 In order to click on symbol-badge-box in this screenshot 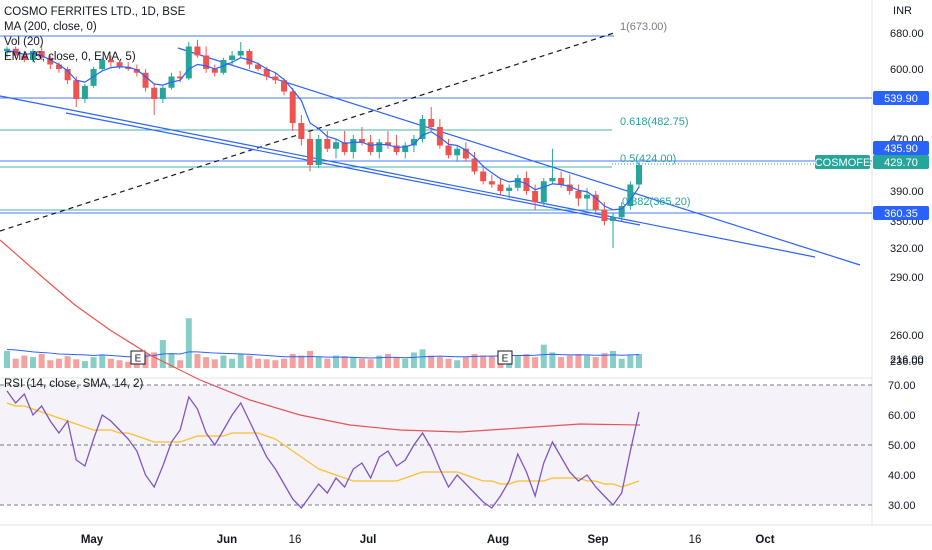, I will do `click(842, 162)`.